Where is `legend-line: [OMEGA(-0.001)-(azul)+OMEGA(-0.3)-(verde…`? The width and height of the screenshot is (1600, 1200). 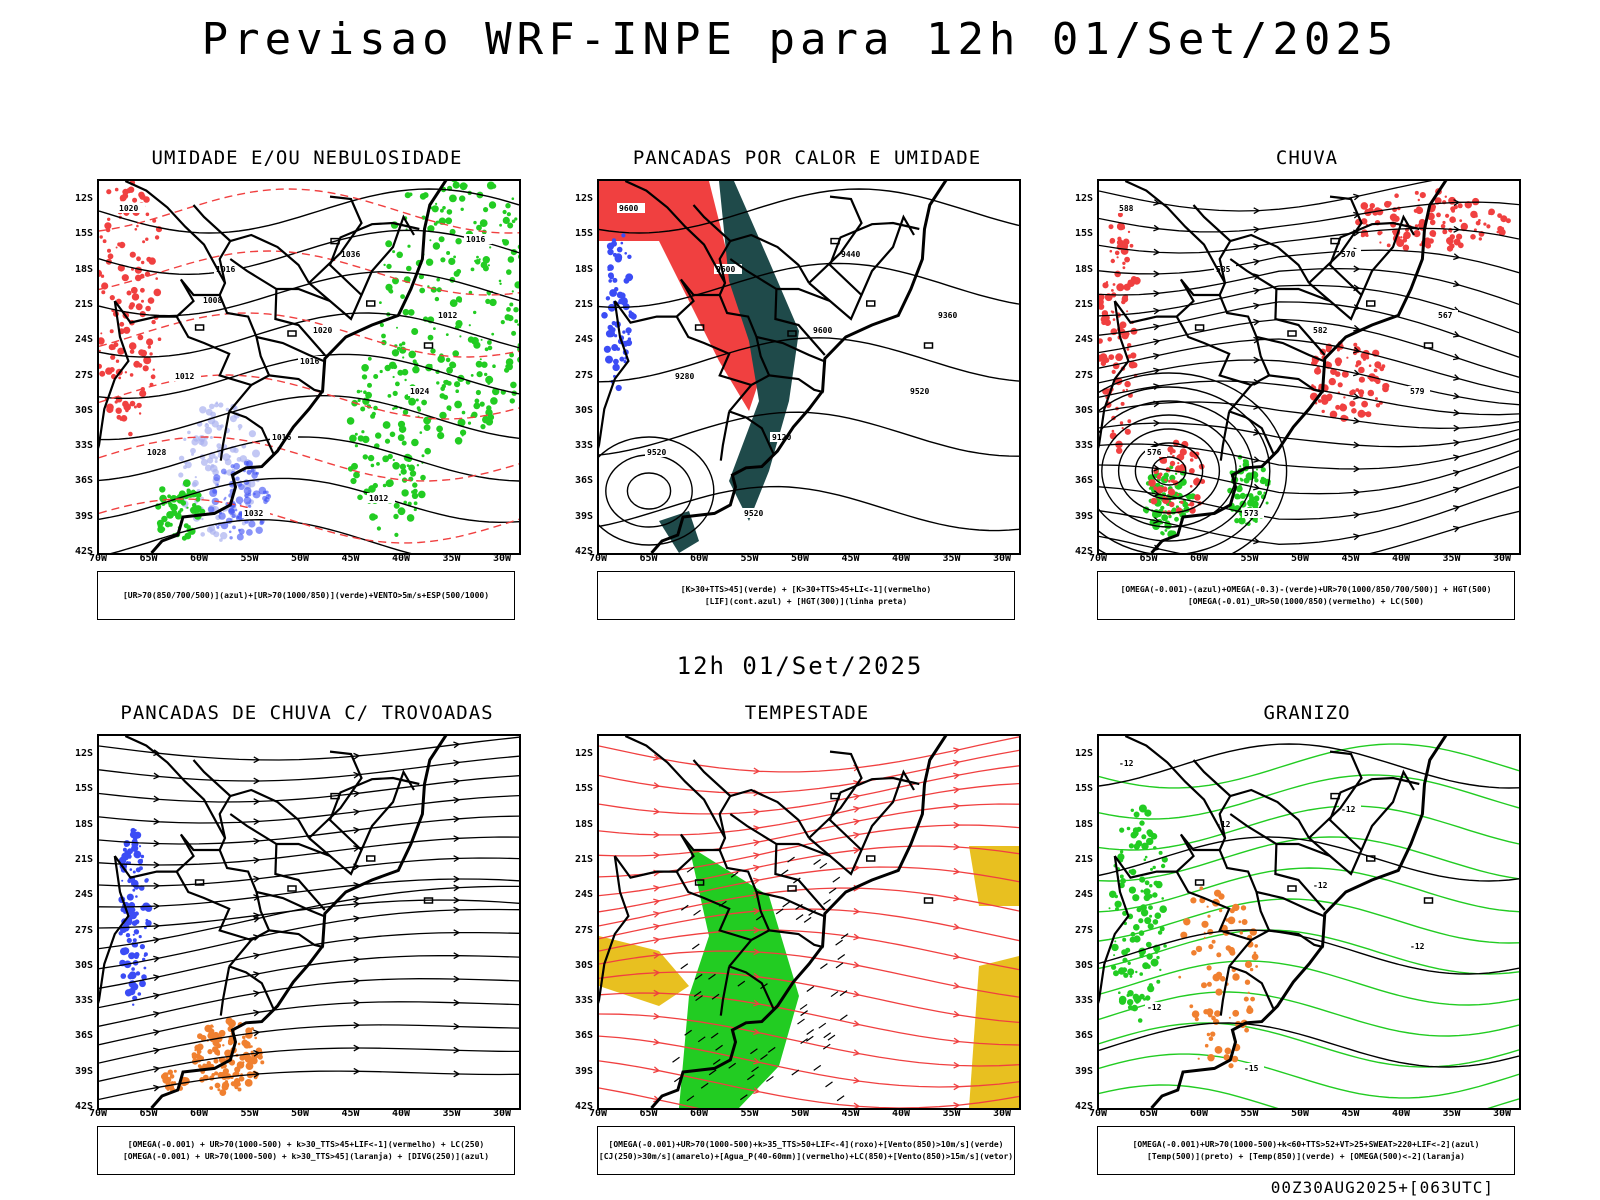 legend-line: [OMEGA(-0.001)-(azul)+OMEGA(-0.3)-(verde… is located at coordinates (1306, 589).